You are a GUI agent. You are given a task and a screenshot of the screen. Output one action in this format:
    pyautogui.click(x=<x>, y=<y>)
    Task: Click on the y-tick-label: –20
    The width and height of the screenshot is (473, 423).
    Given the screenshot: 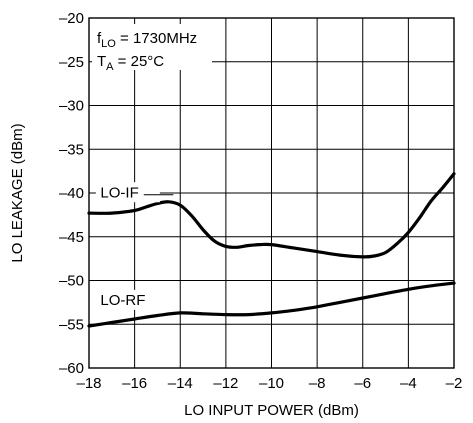 What is the action you would take?
    pyautogui.click(x=71, y=18)
    